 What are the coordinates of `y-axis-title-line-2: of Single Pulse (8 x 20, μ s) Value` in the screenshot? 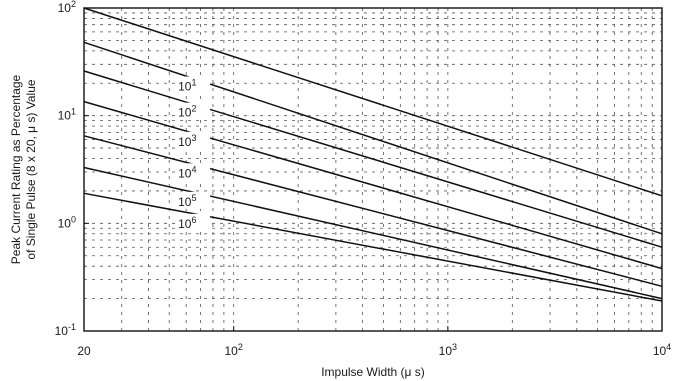 It's located at (31, 169).